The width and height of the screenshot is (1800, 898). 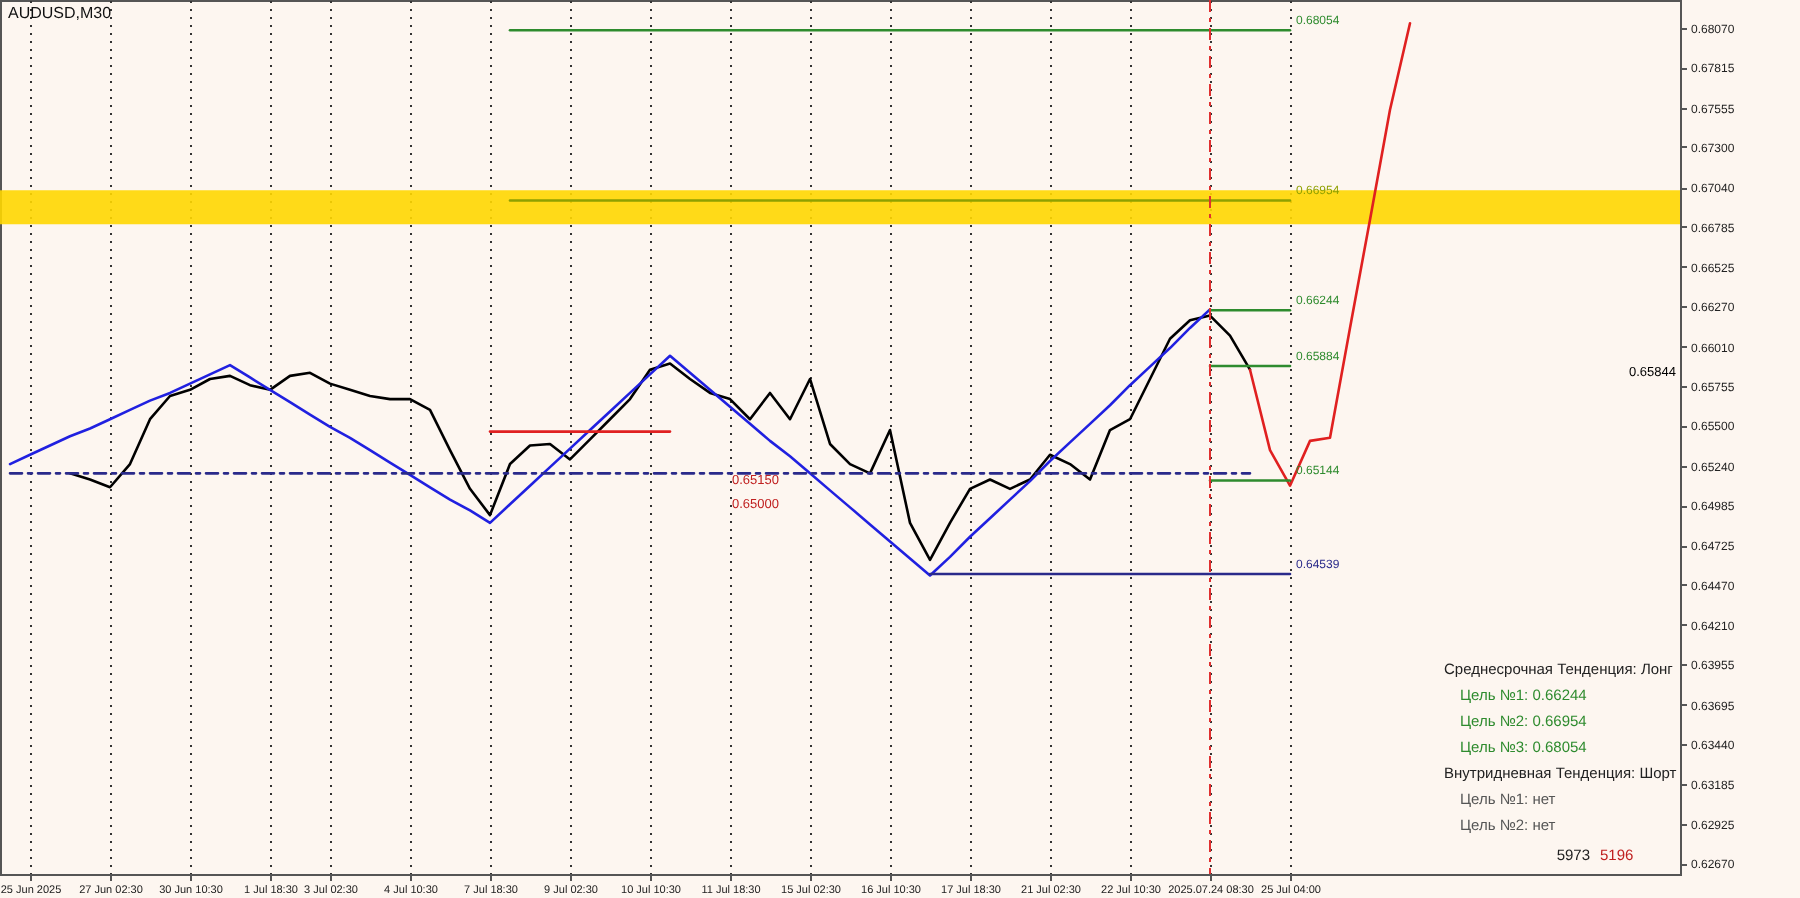 I want to click on line-series, so click(x=1330, y=254).